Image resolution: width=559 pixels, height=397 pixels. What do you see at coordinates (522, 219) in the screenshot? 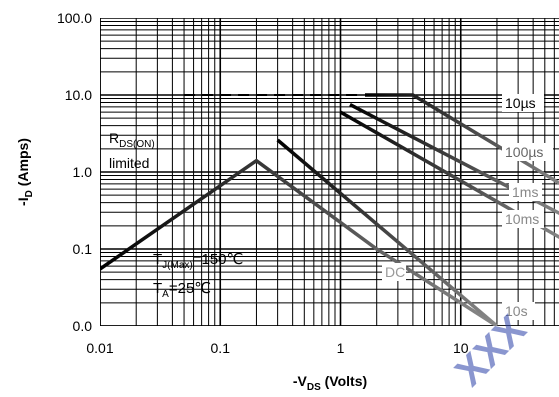
I see `series-label: 10ms` at bounding box center [522, 219].